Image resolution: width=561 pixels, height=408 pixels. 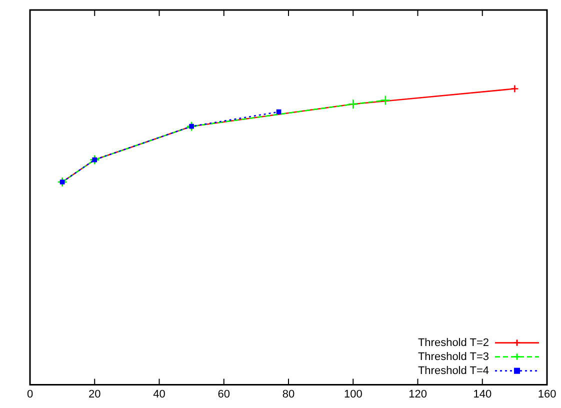 What do you see at coordinates (224, 394) in the screenshot?
I see `x-tick-label: 60` at bounding box center [224, 394].